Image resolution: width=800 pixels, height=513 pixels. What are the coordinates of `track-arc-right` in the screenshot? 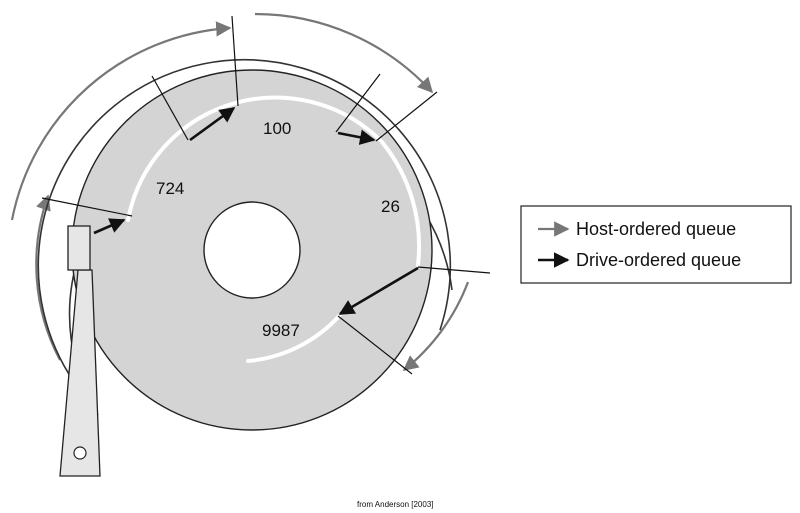 It's located at (401, 203).